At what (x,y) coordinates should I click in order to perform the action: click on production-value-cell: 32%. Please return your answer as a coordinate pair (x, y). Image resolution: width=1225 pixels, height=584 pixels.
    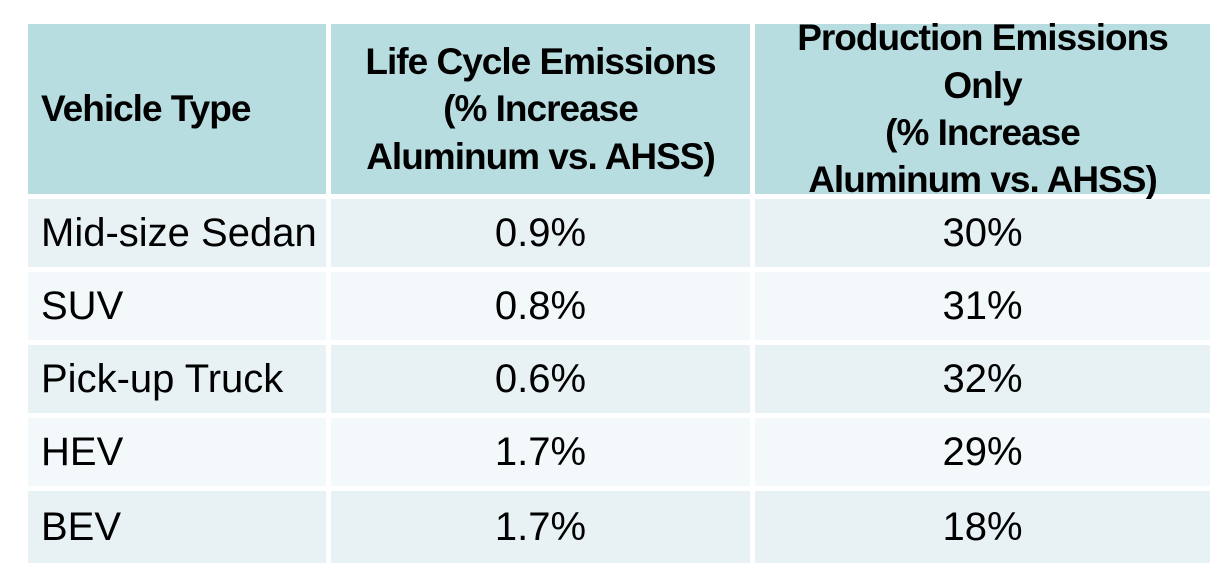
    Looking at the image, I should click on (982, 379).